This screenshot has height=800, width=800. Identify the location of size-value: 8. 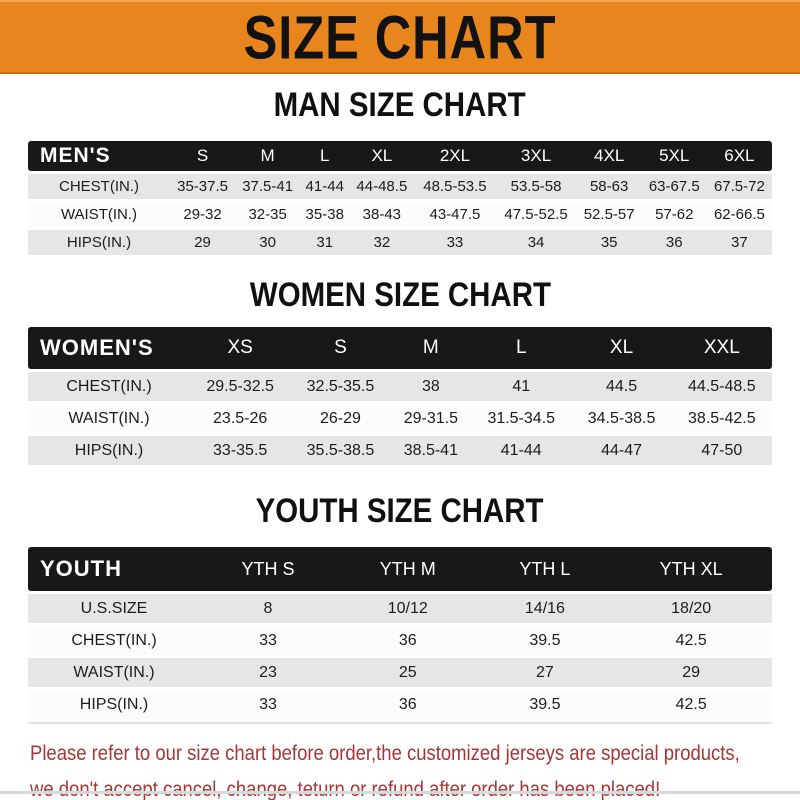
(268, 608).